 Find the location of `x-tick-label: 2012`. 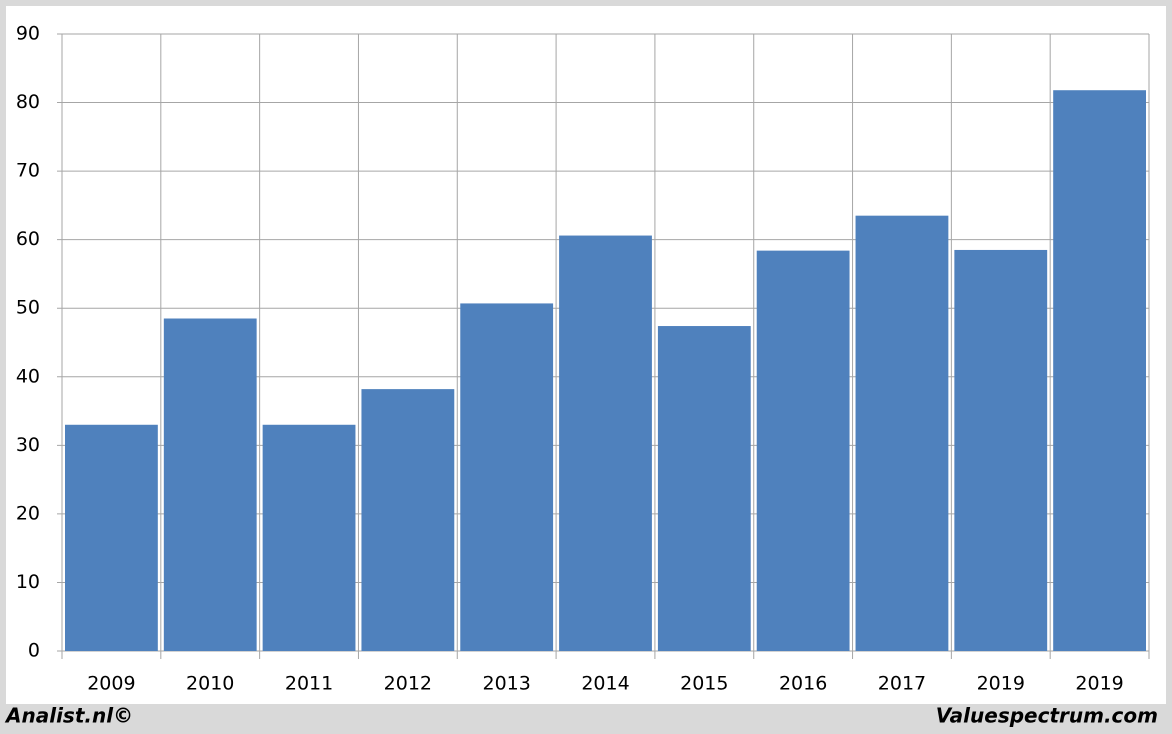

x-tick-label: 2012 is located at coordinates (408, 684).